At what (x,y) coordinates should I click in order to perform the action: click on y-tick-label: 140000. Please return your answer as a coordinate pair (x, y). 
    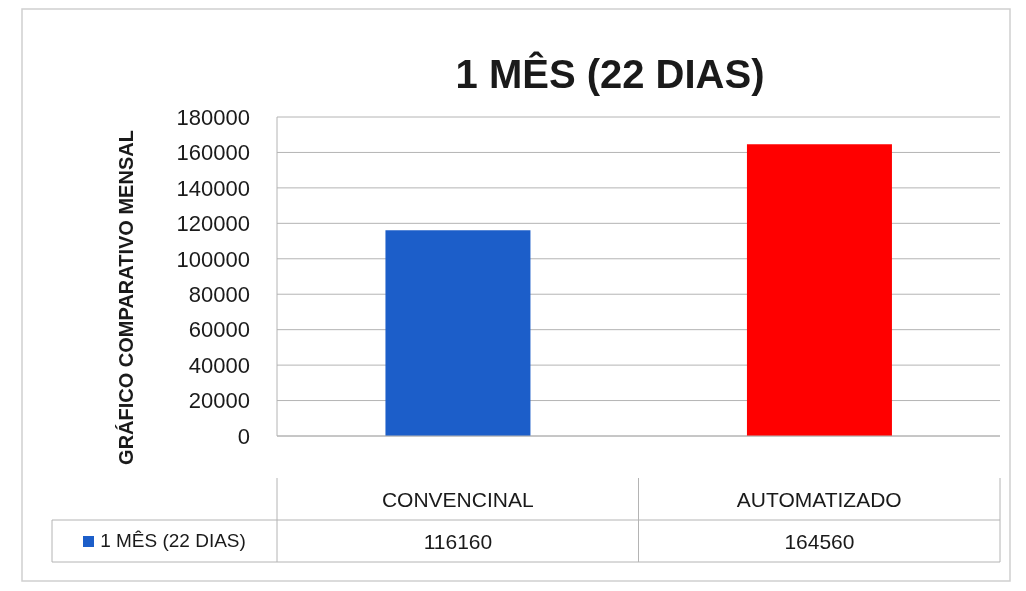
    Looking at the image, I should click on (213, 188).